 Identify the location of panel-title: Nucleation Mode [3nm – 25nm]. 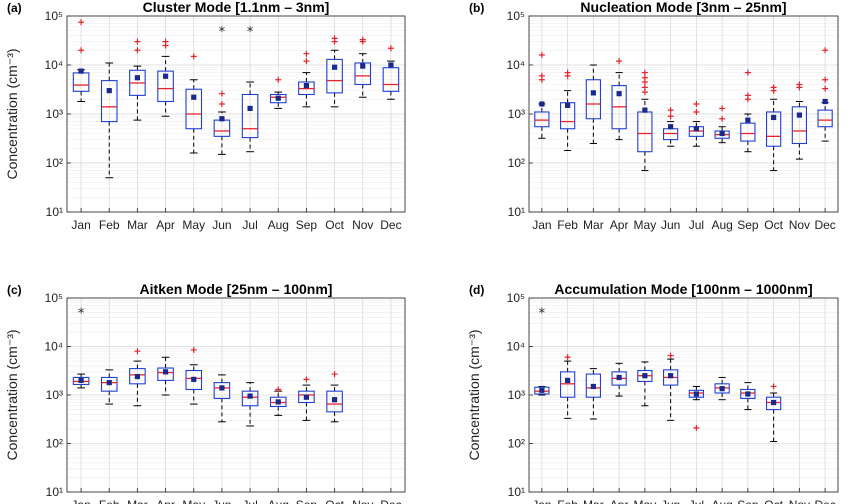
(683, 7).